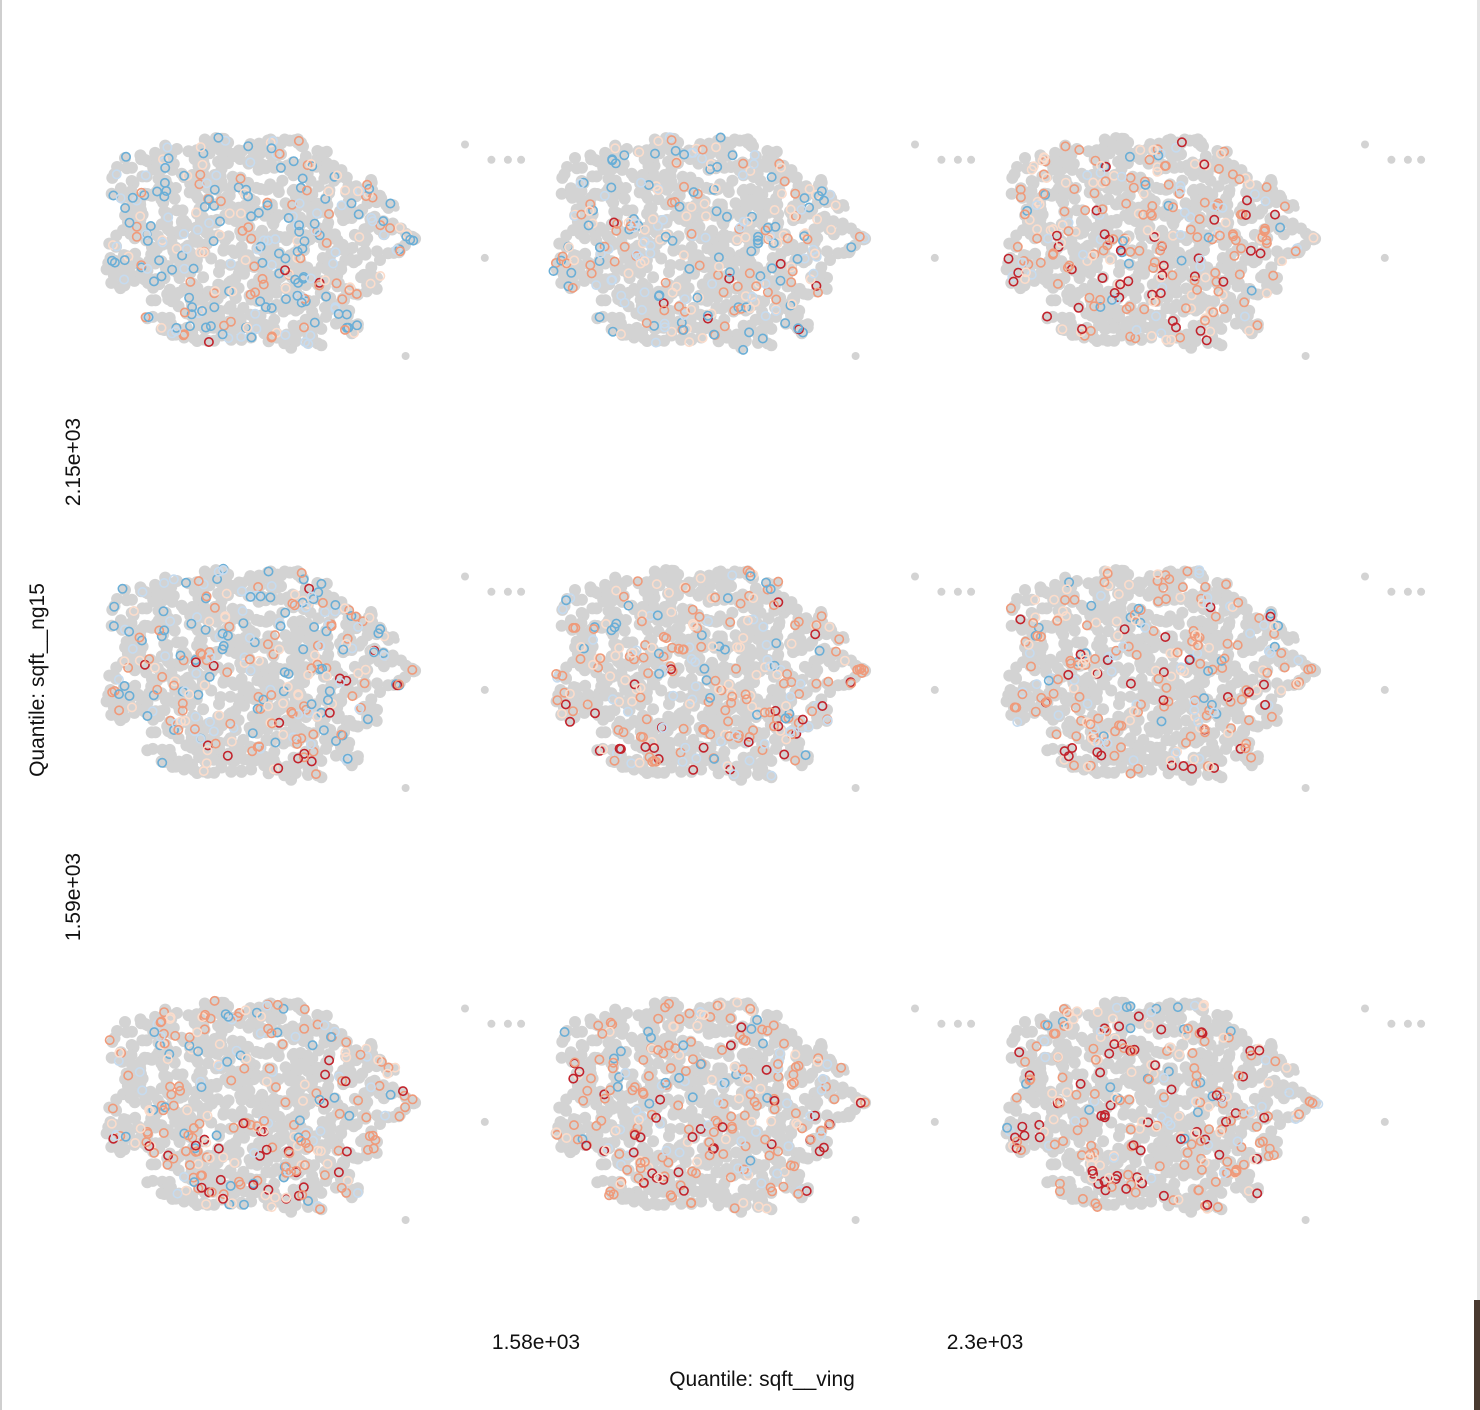 This screenshot has width=1480, height=1410. I want to click on facet-panel-r2-c2, so click(763, 678).